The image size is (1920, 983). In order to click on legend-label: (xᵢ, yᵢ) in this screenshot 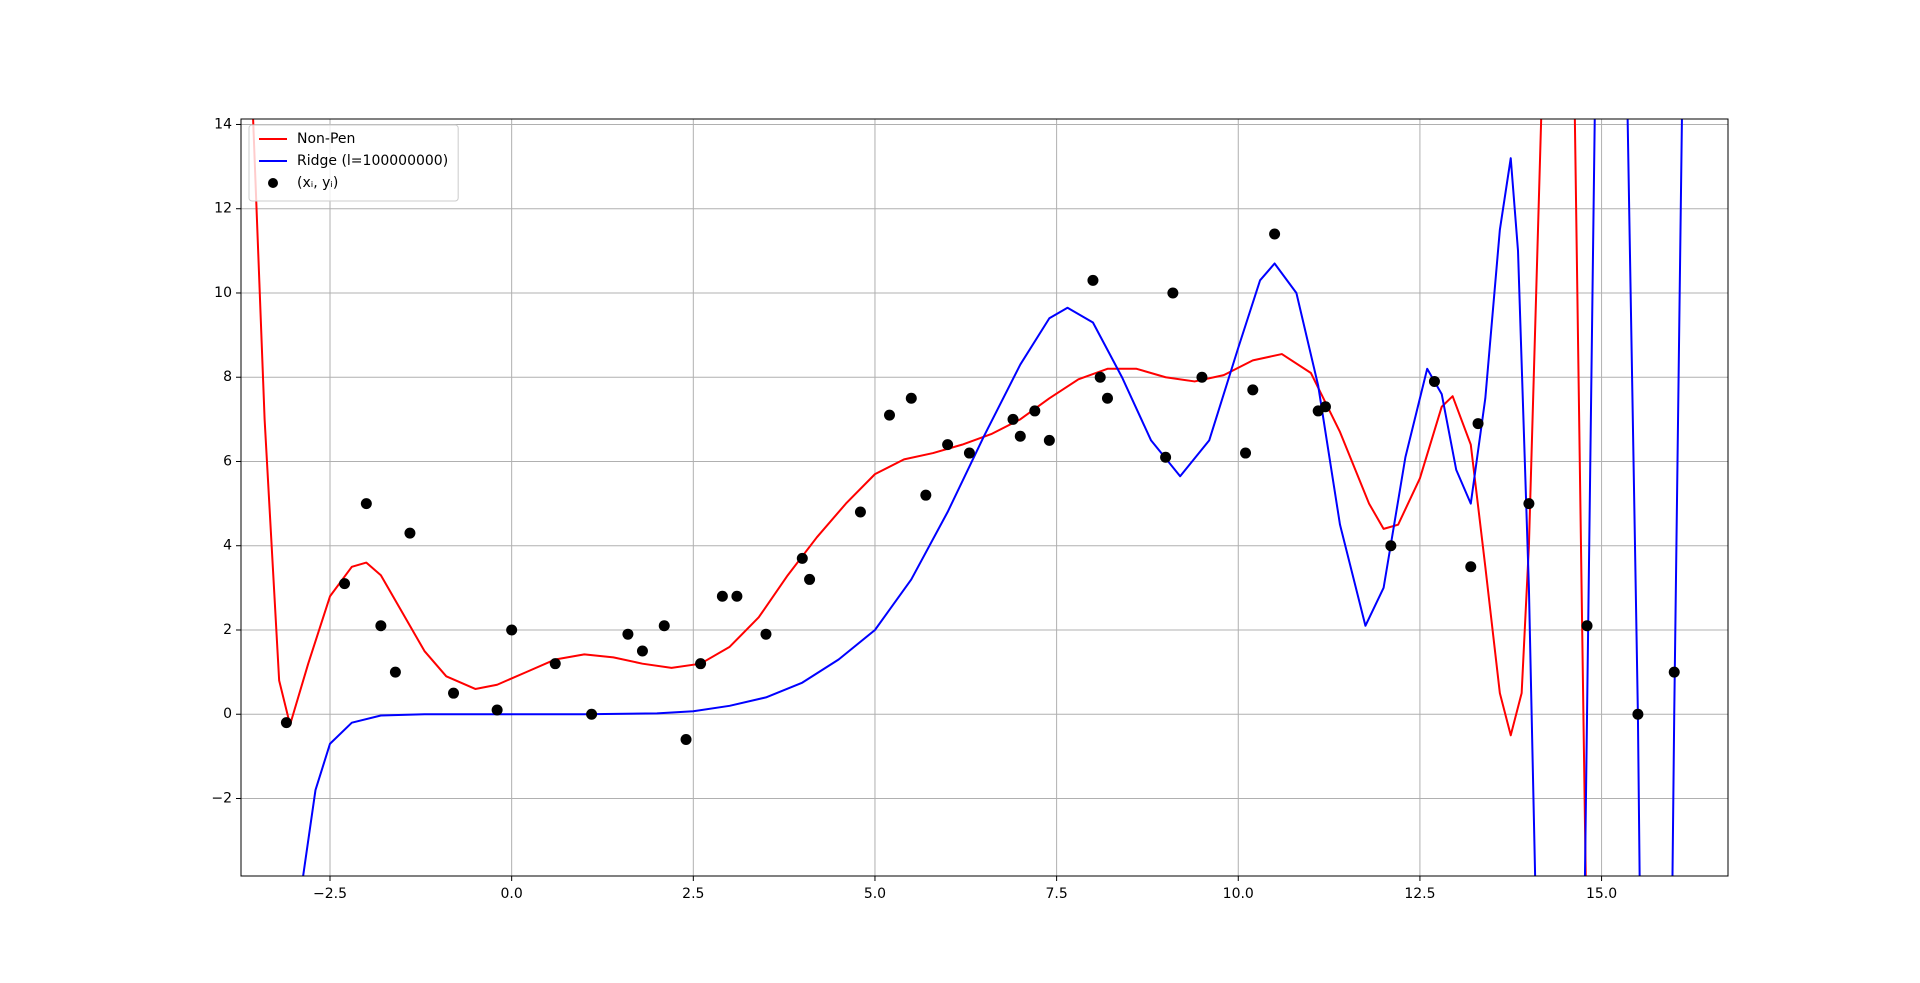, I will do `click(317, 183)`.